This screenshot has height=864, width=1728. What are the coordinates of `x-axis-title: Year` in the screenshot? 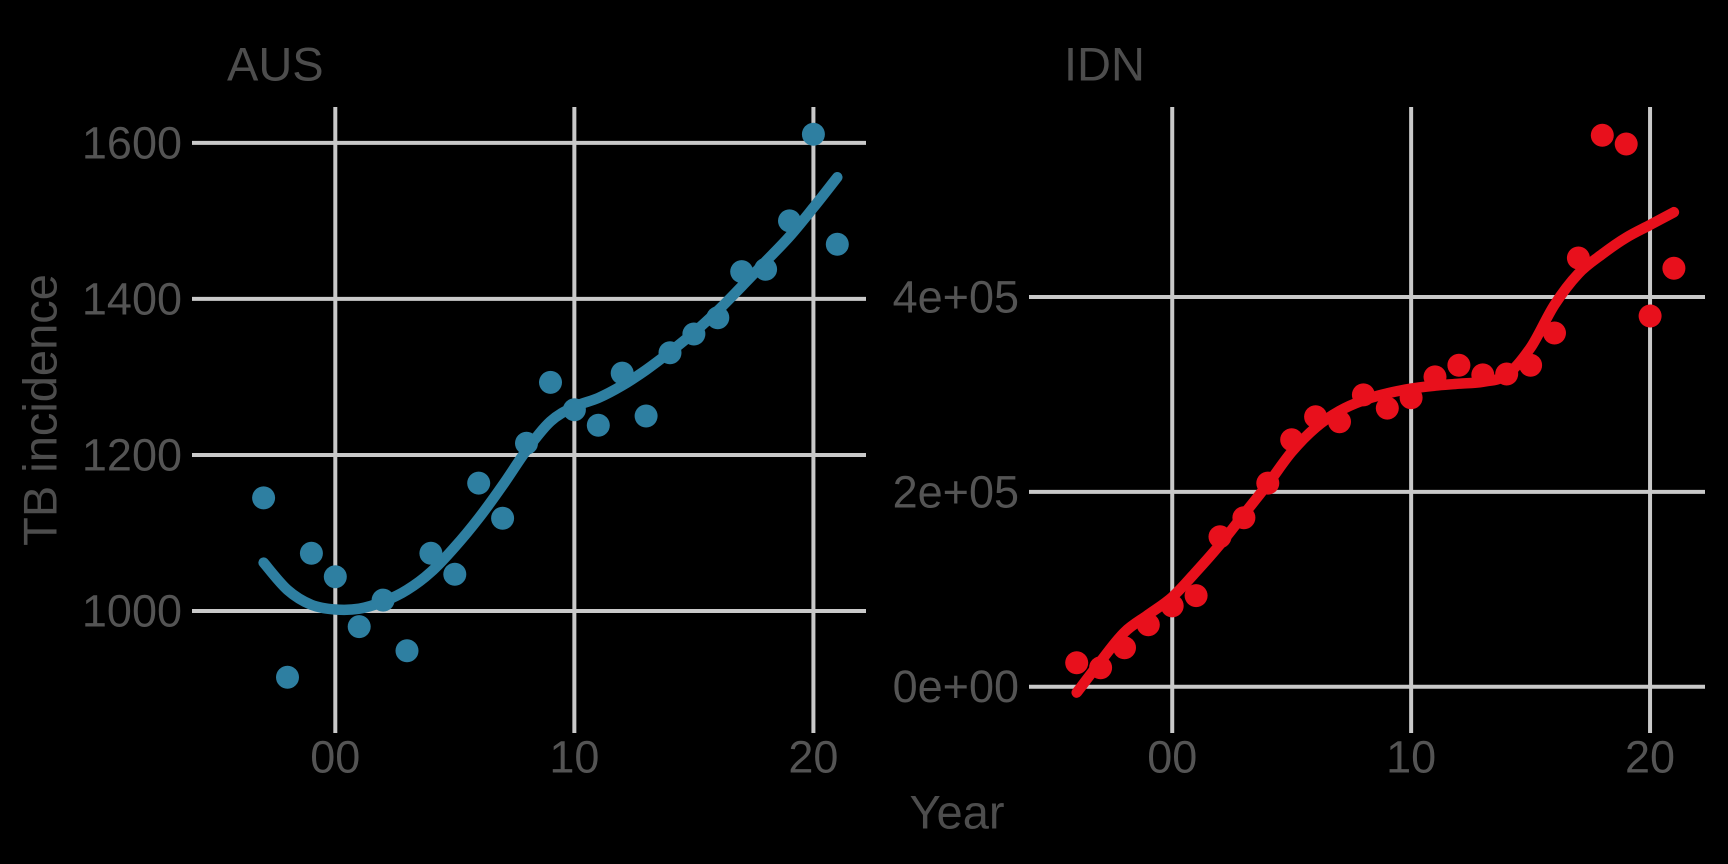 It's located at (957, 812).